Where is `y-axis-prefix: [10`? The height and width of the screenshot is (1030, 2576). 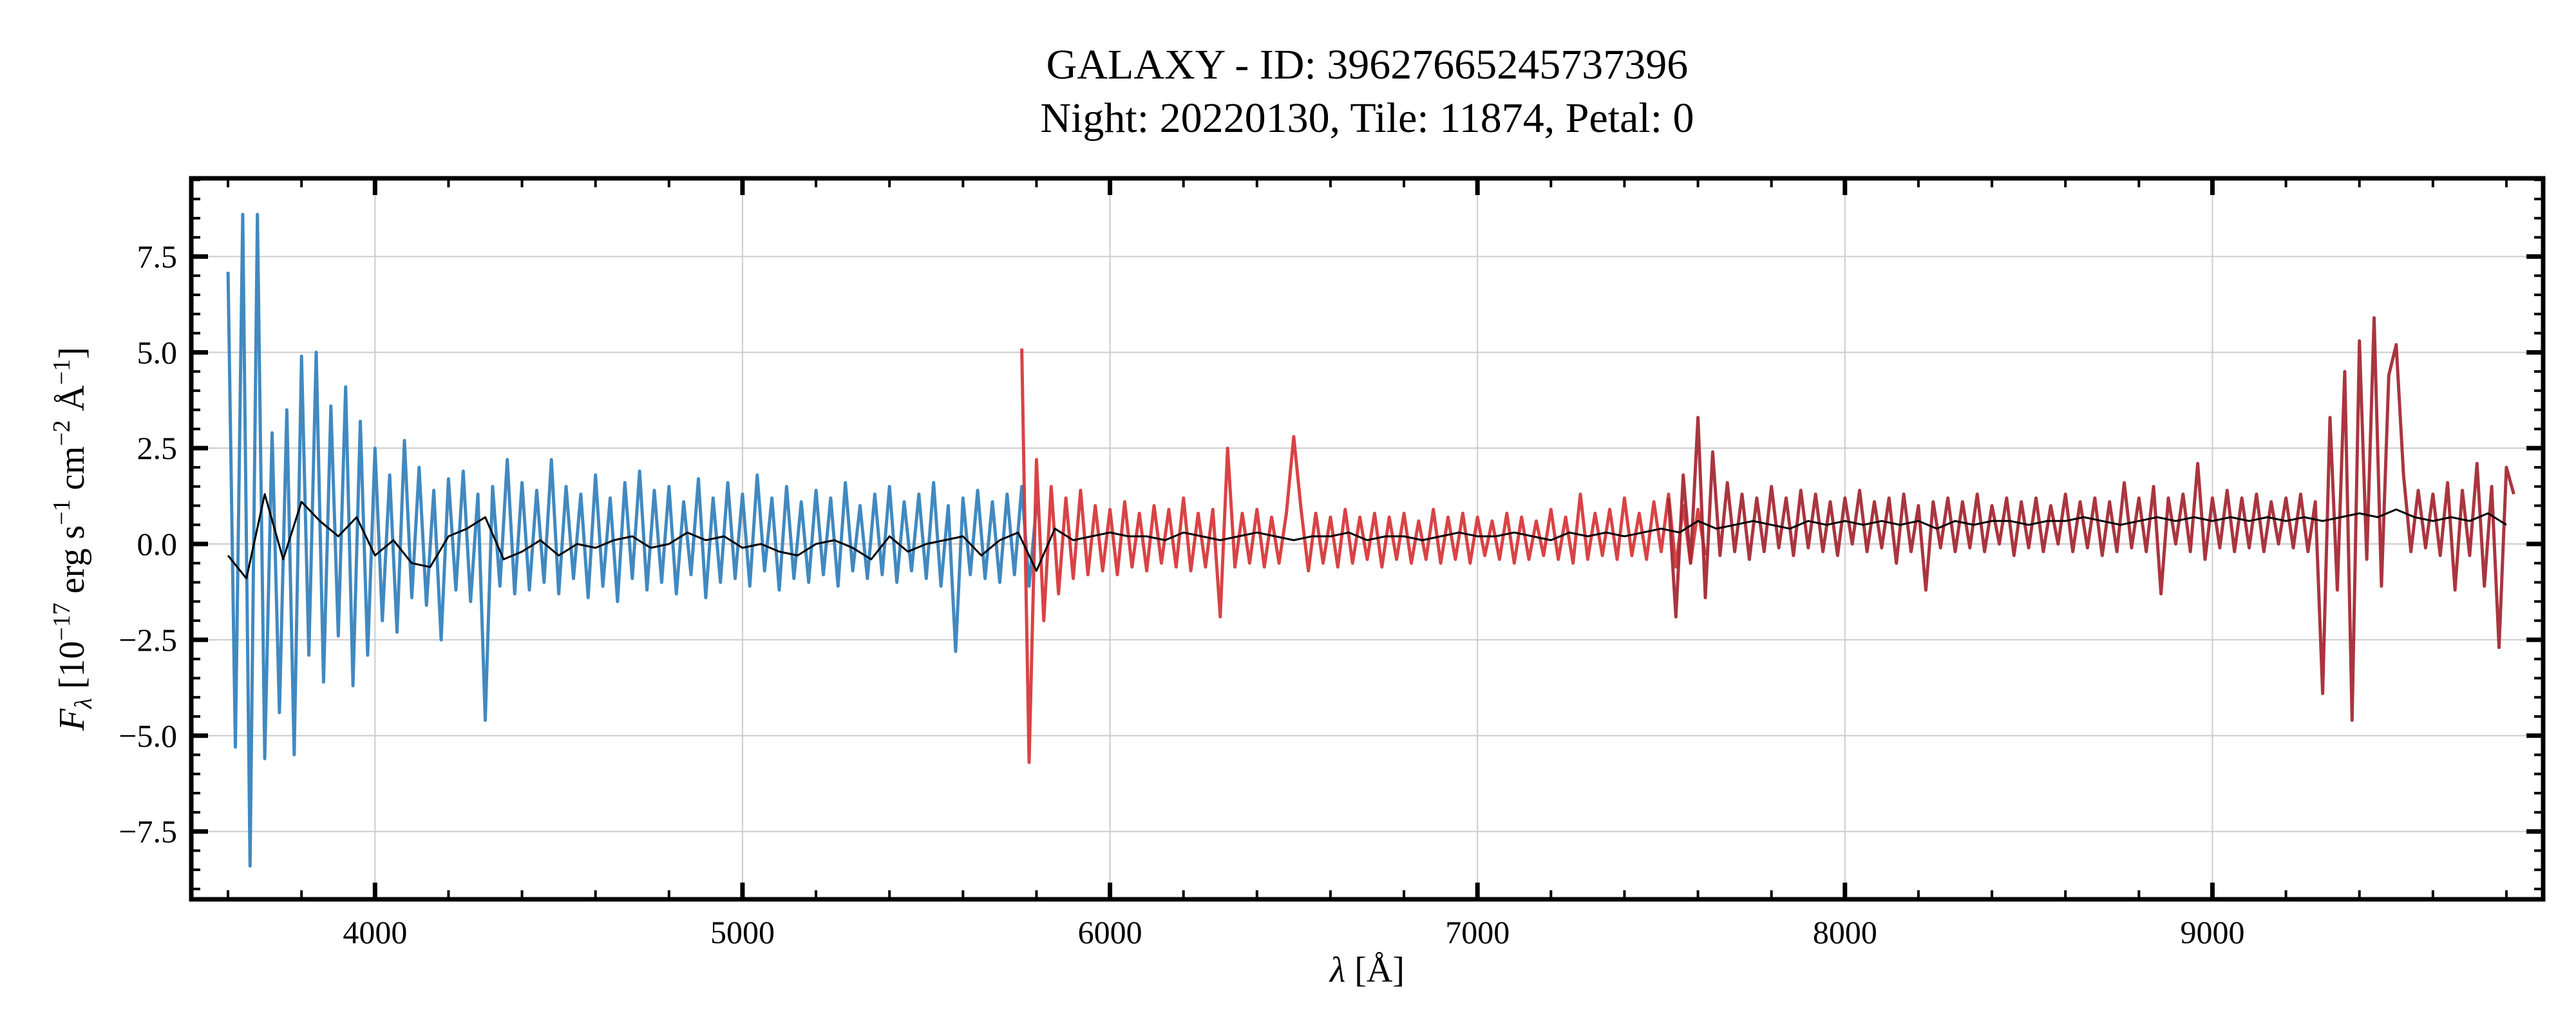 y-axis-prefix: [10 is located at coordinates (72, 669).